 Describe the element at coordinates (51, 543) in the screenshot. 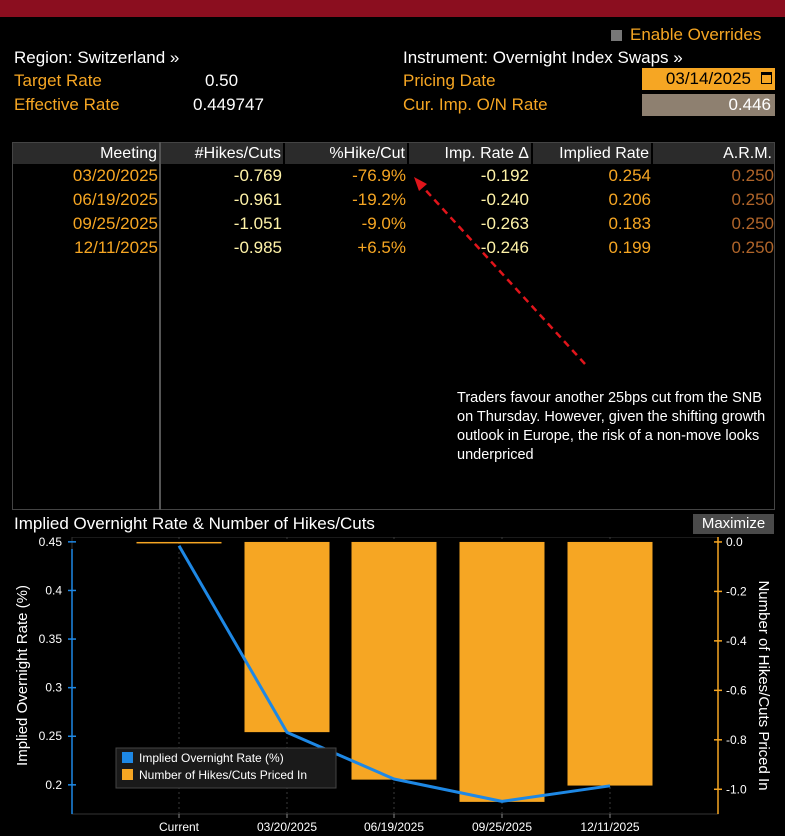

I see `left-tick-label: 0.45` at that location.